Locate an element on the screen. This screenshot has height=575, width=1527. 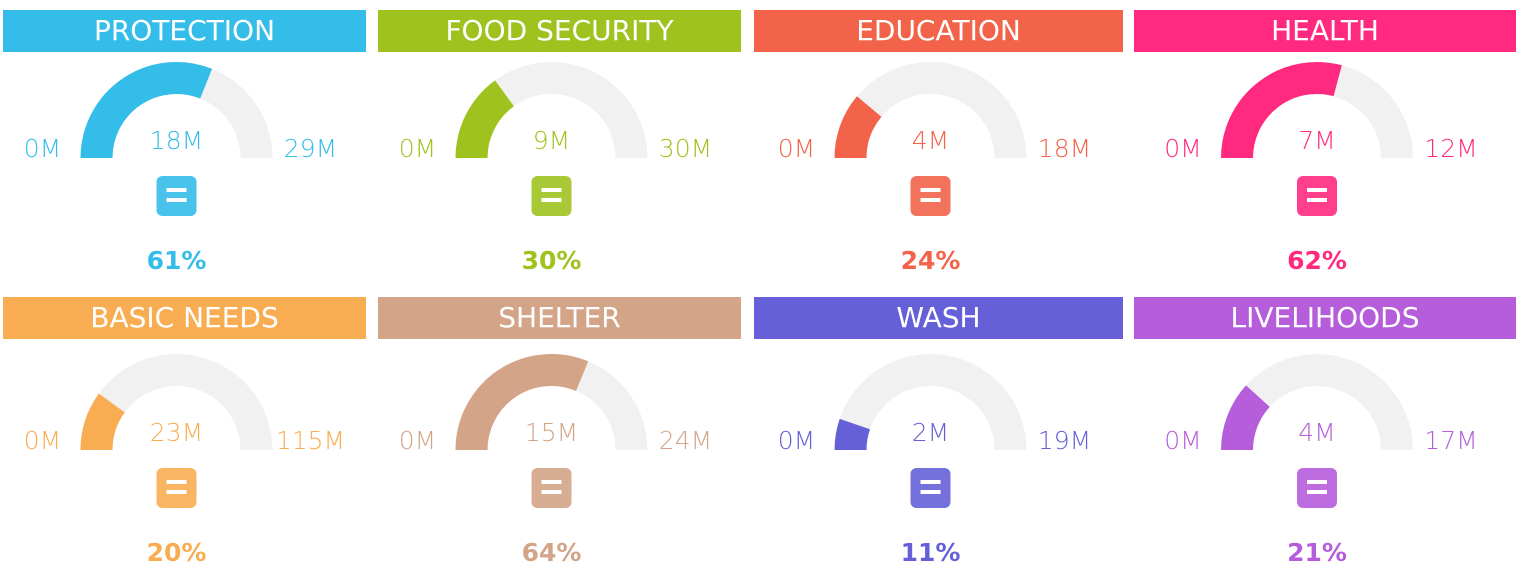
gauge-tick-label: 17M is located at coordinates (1450, 440).